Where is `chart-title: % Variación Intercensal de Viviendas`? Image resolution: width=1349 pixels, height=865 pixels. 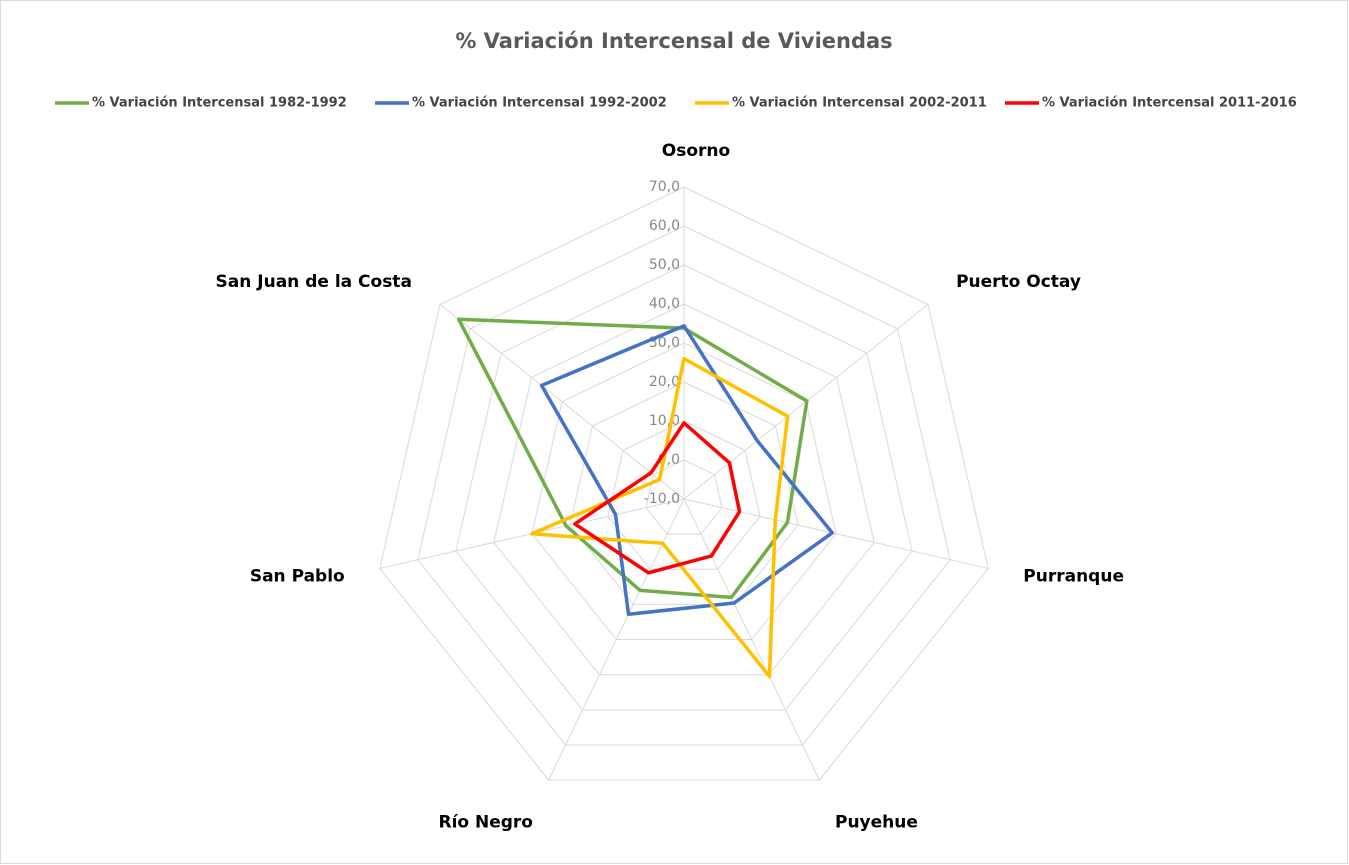 chart-title: % Variación Intercensal de Viviendas is located at coordinates (673, 41).